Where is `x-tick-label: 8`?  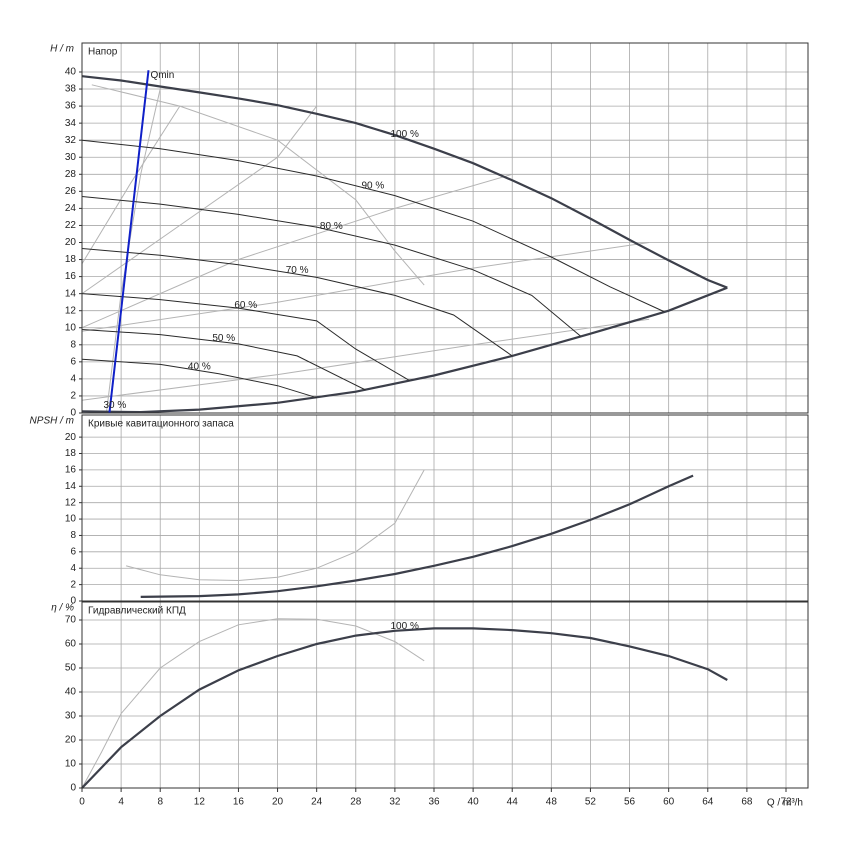
x-tick-label: 8 is located at coordinates (160, 802).